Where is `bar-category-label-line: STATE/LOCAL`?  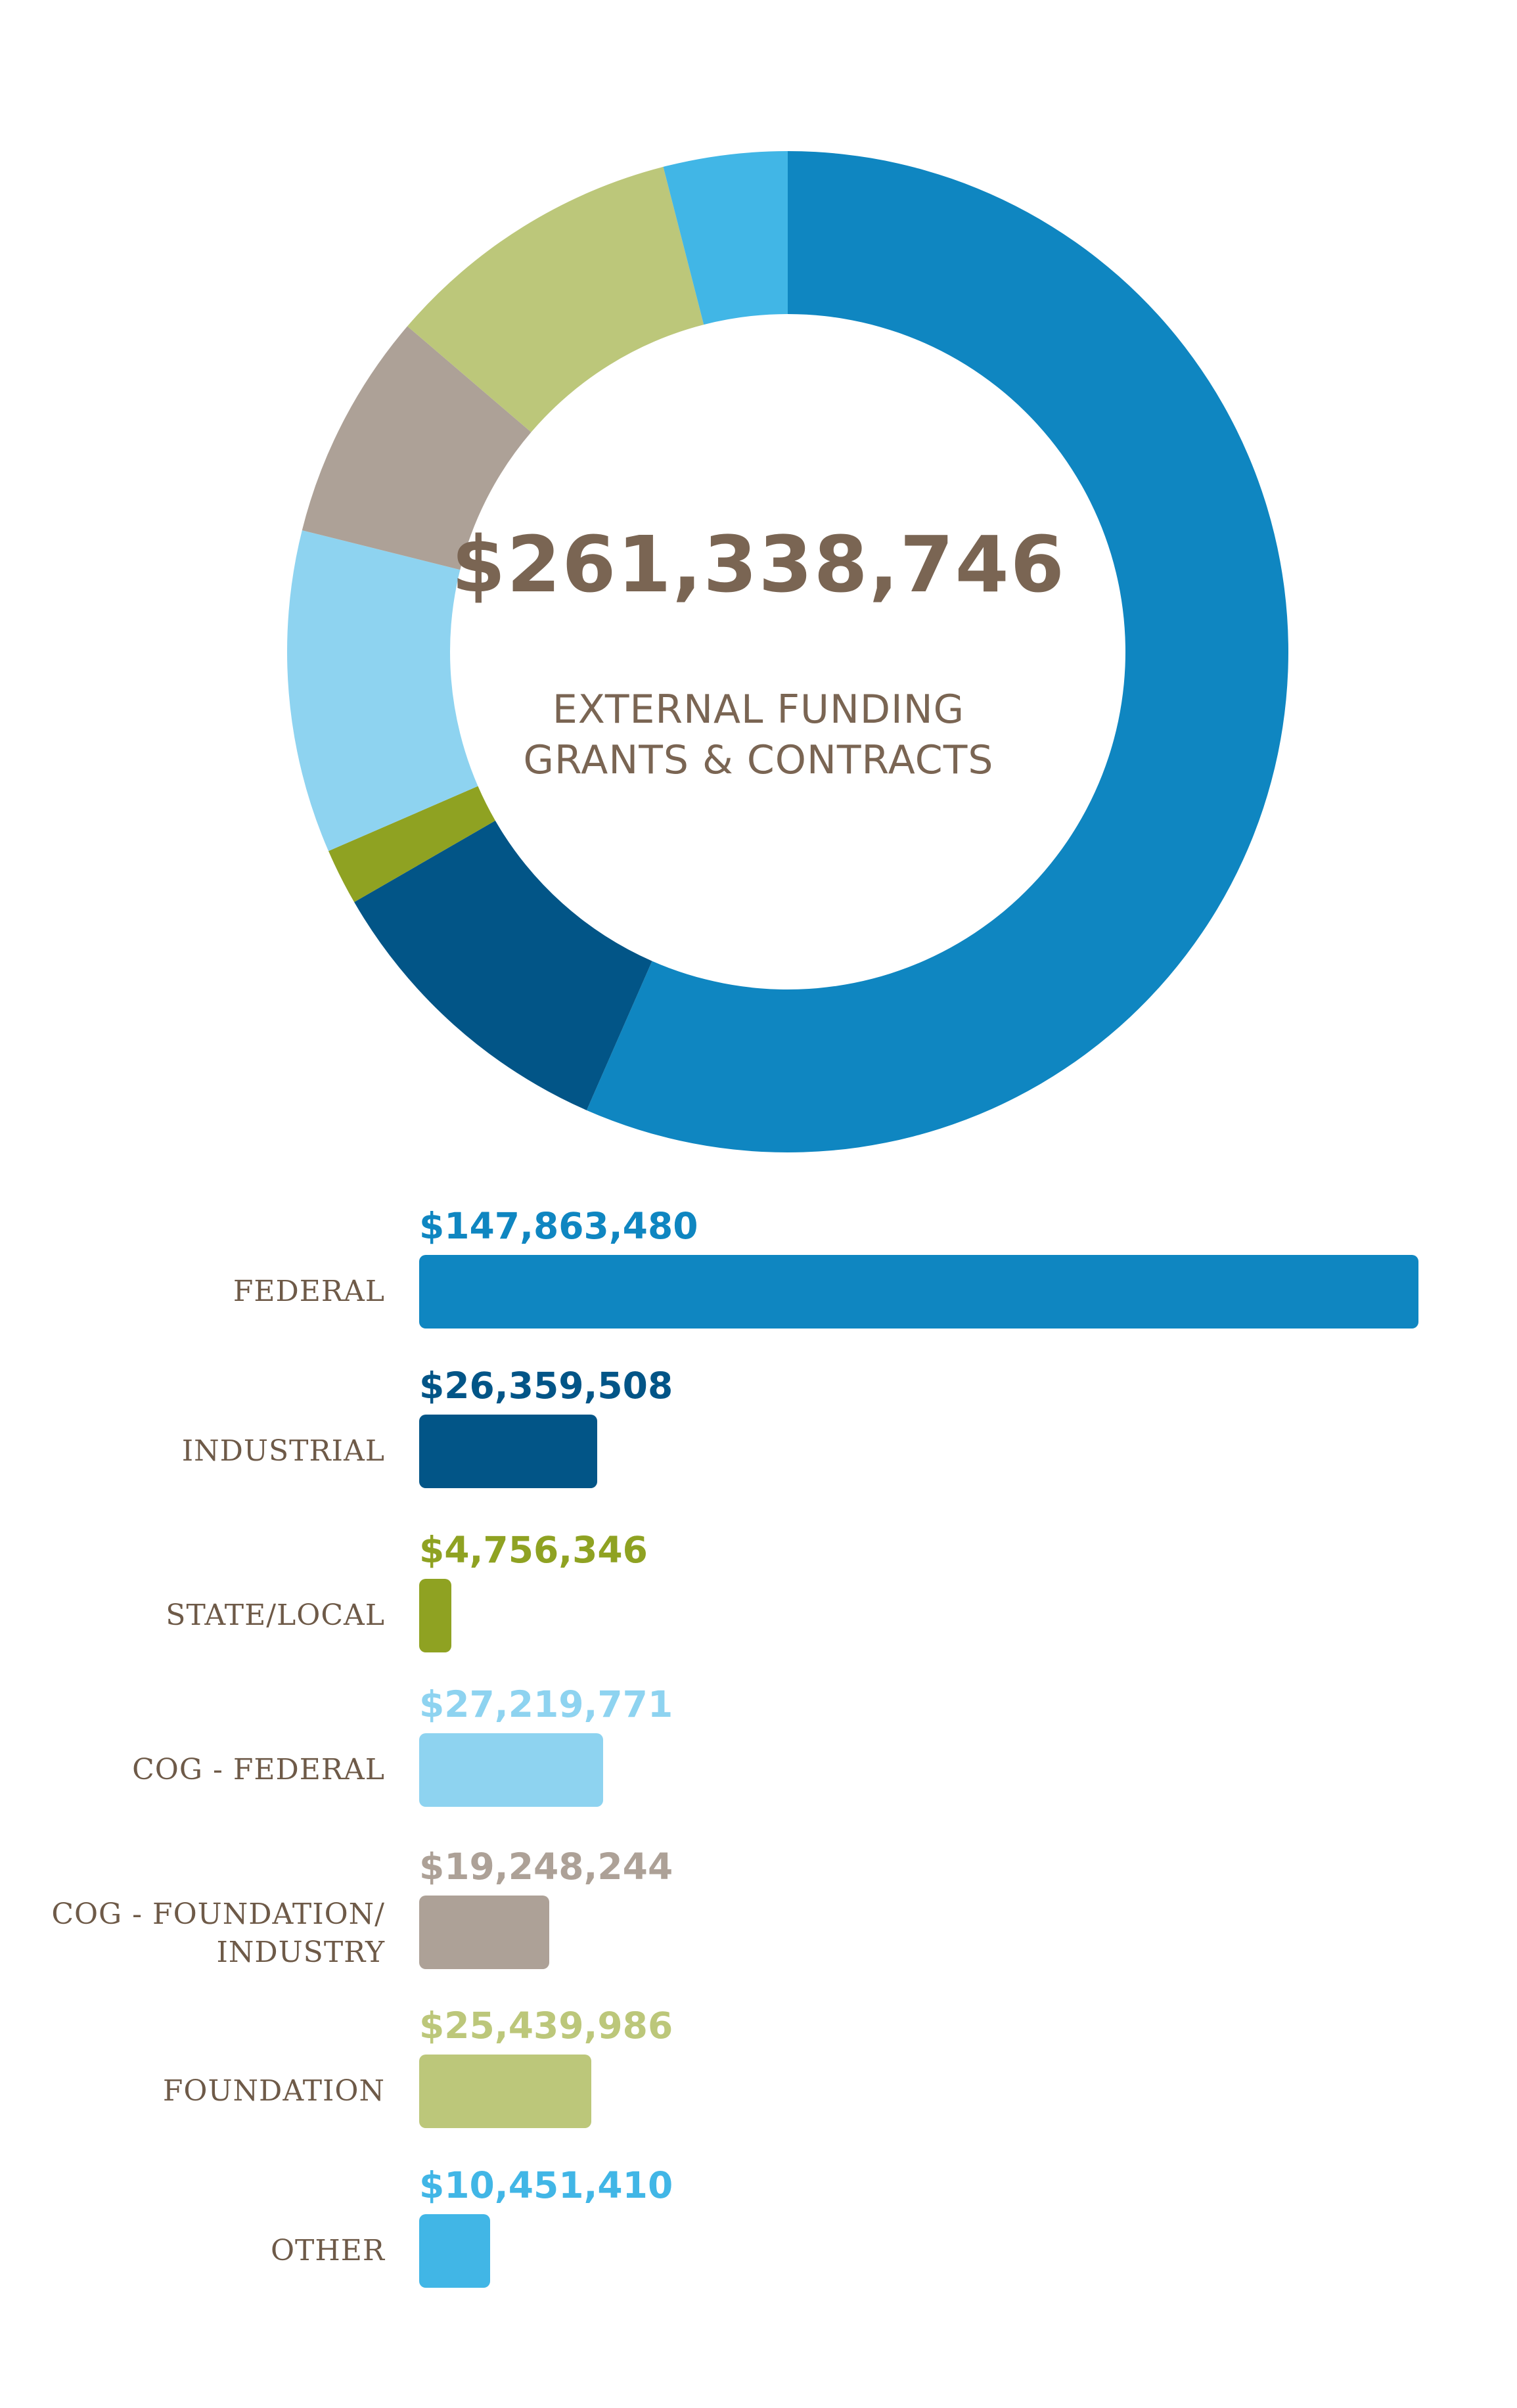 bar-category-label-line: STATE/LOCAL is located at coordinates (275, 1615).